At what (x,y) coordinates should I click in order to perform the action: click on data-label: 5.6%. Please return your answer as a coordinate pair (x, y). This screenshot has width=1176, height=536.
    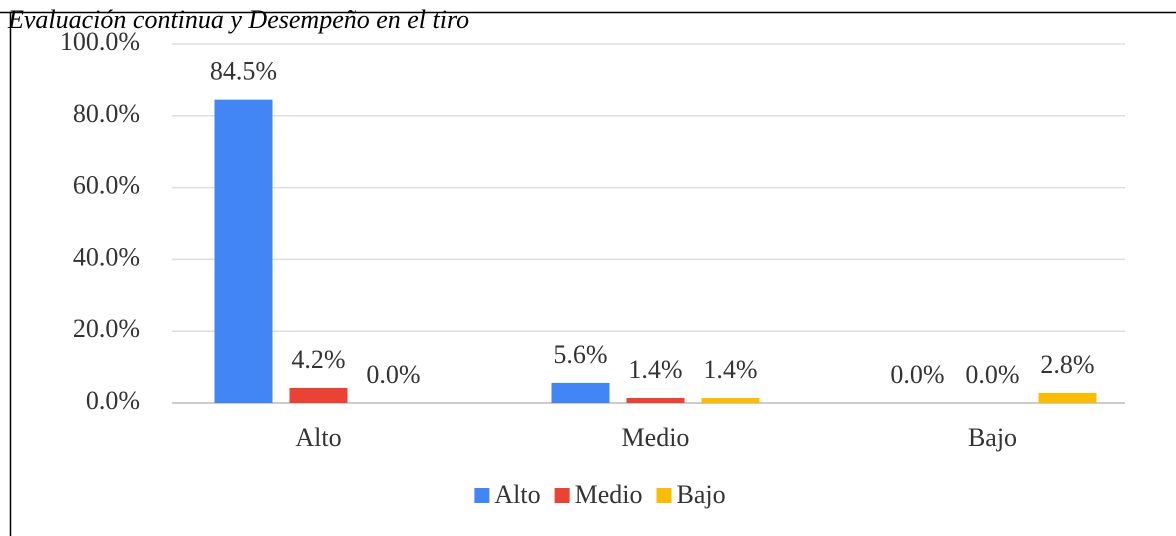
    Looking at the image, I should click on (580, 354).